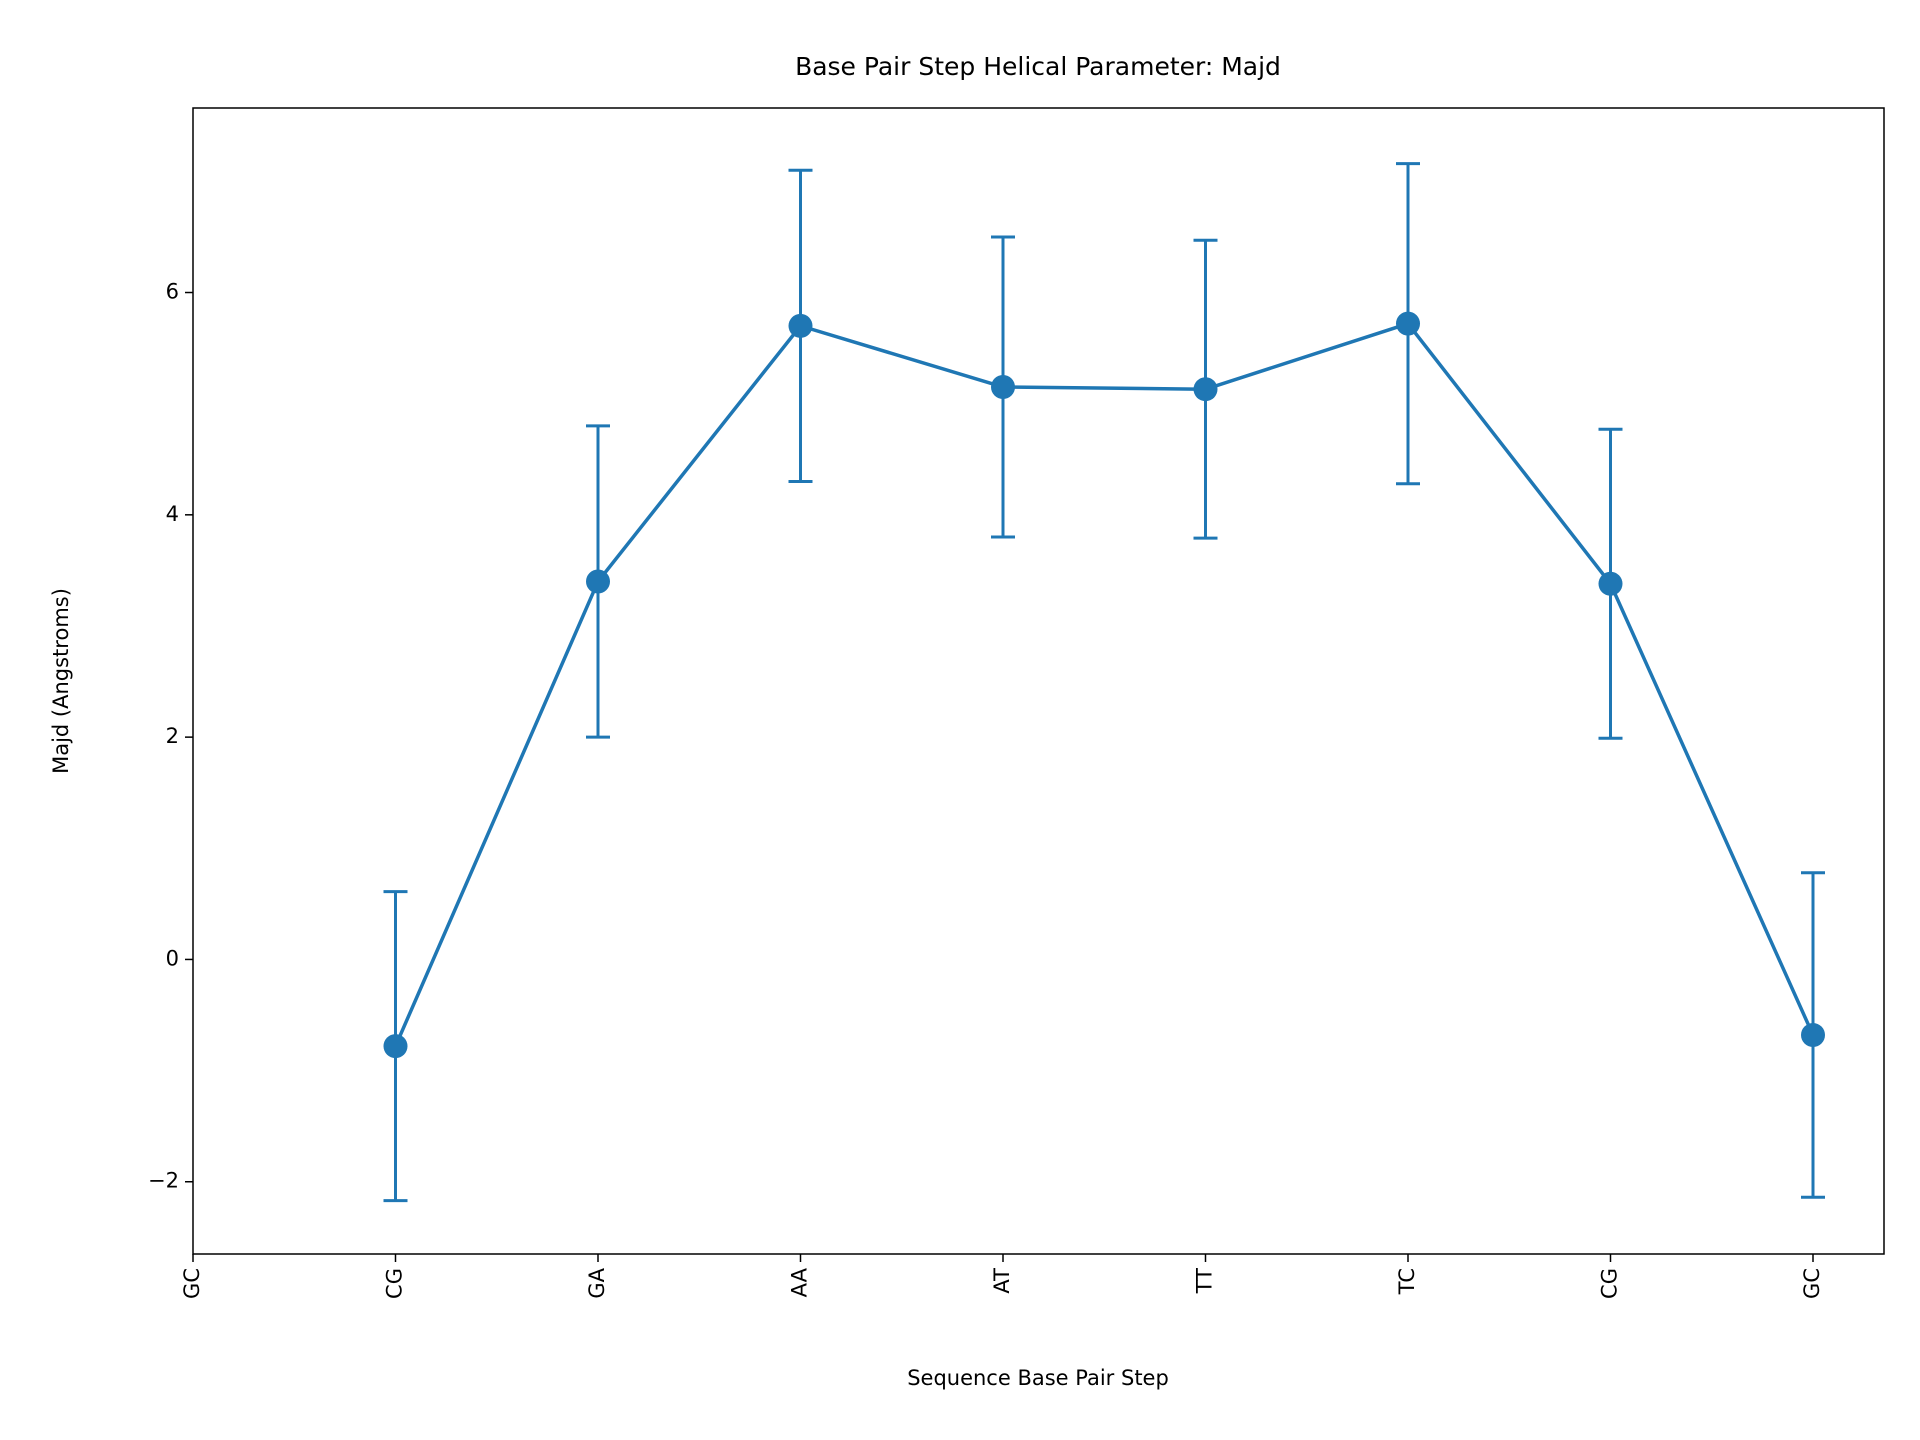 This screenshot has height=1440, width=1920. I want to click on y-tick-label: 4, so click(172, 514).